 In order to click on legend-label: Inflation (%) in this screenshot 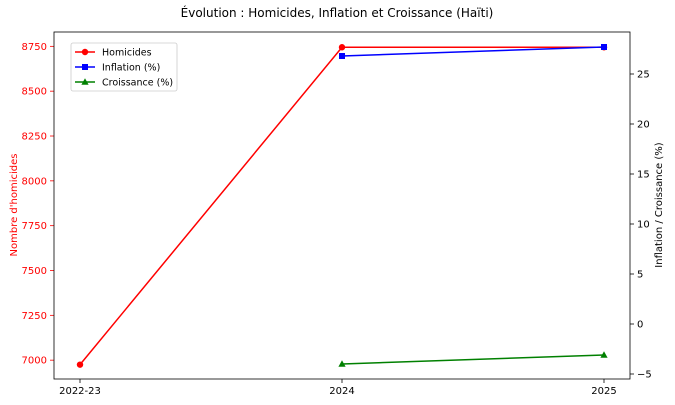, I will do `click(131, 68)`.